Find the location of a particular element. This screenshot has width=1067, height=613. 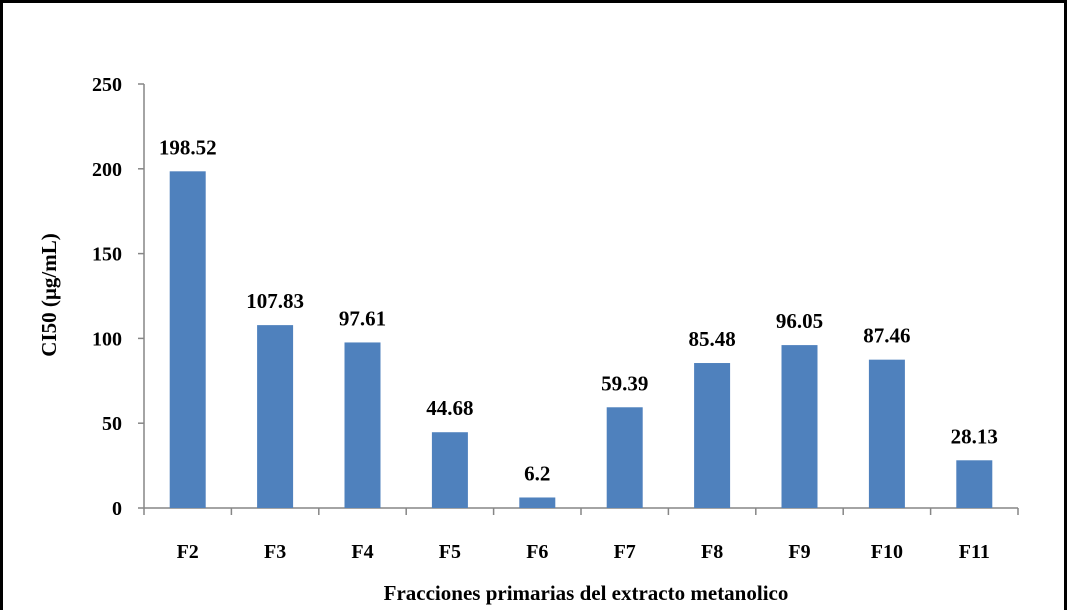

bar-f2 is located at coordinates (187, 340).